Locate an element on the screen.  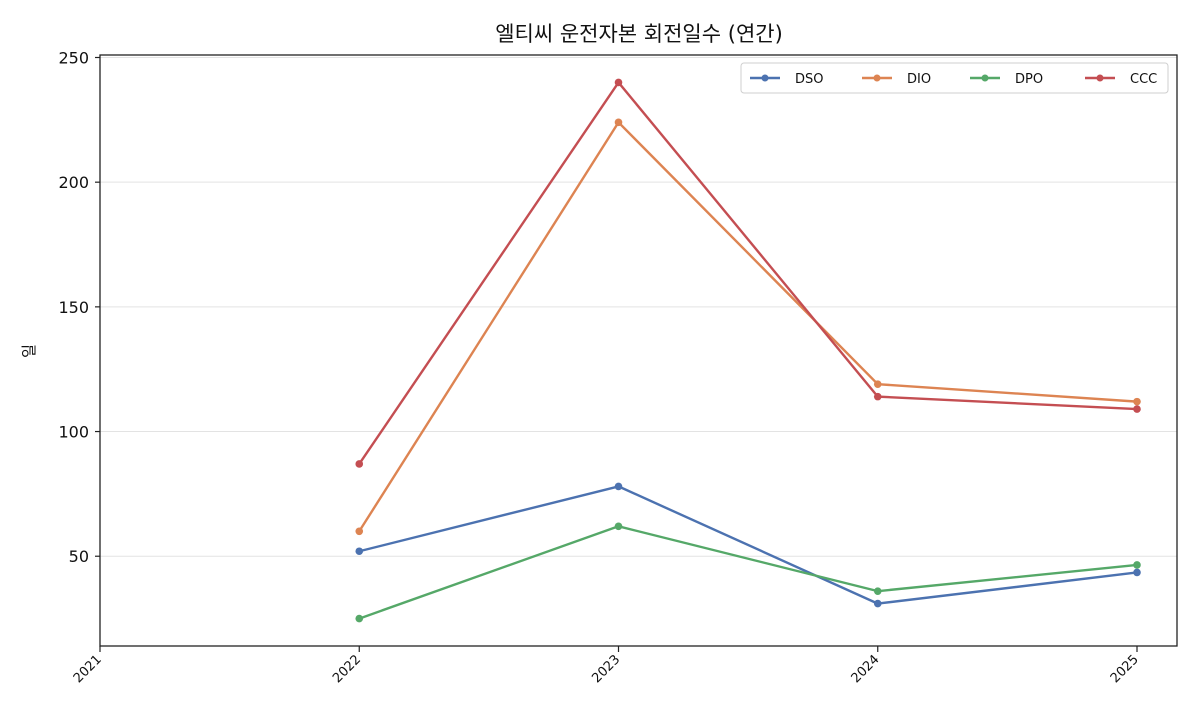
y-tick-label-100: 100 is located at coordinates (73, 432).